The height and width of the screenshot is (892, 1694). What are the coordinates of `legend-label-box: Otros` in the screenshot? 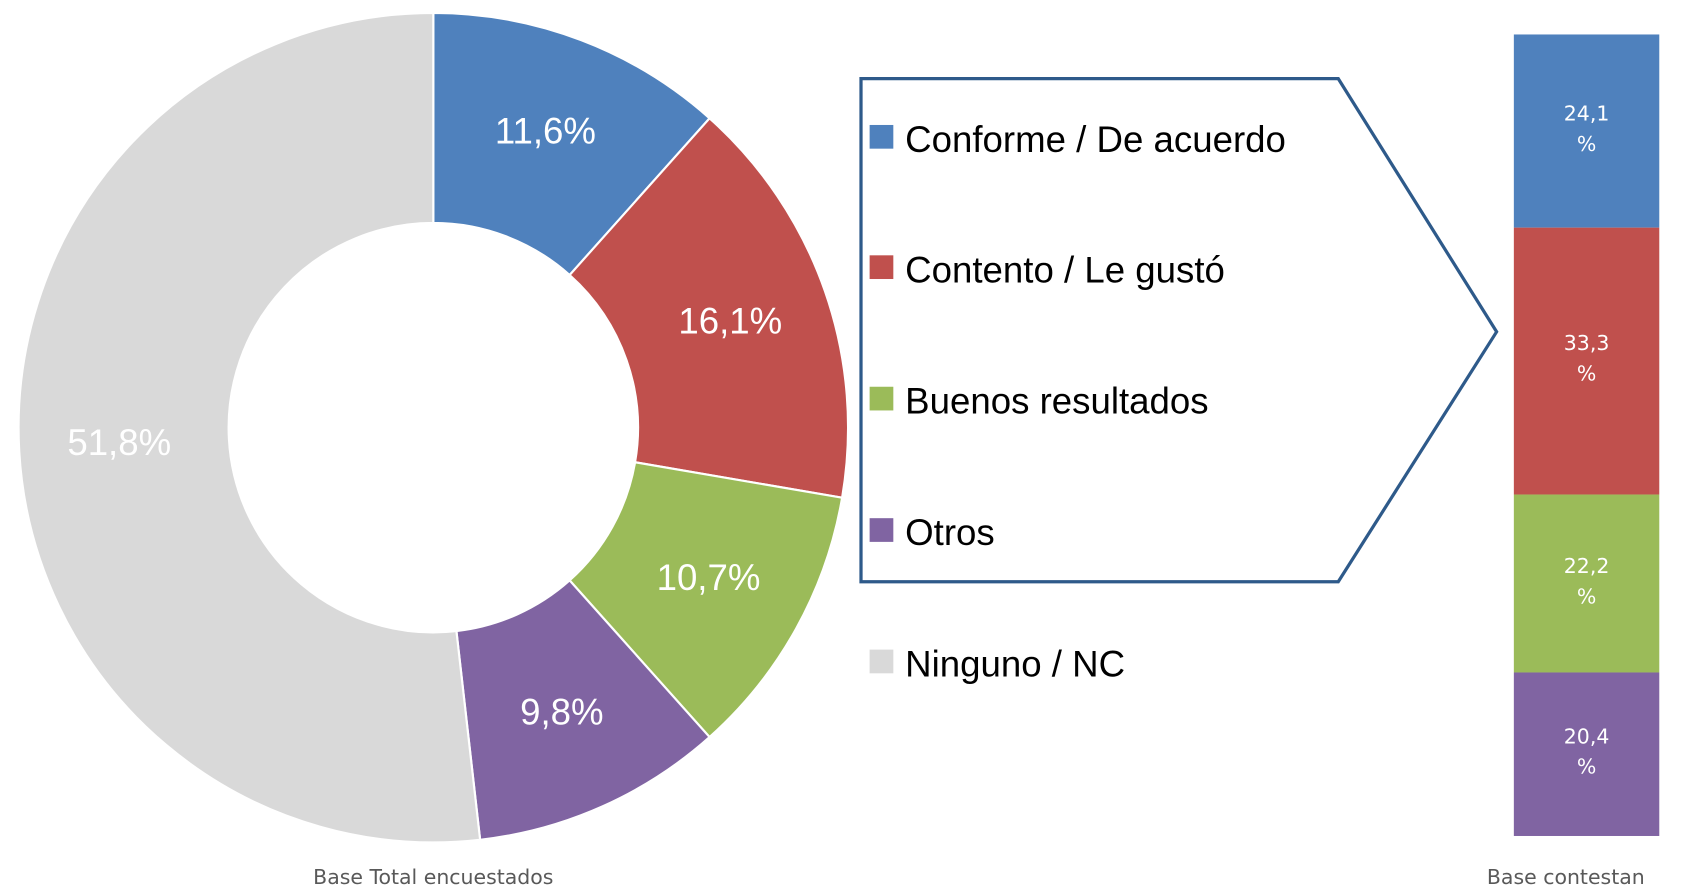 It's located at (950, 533).